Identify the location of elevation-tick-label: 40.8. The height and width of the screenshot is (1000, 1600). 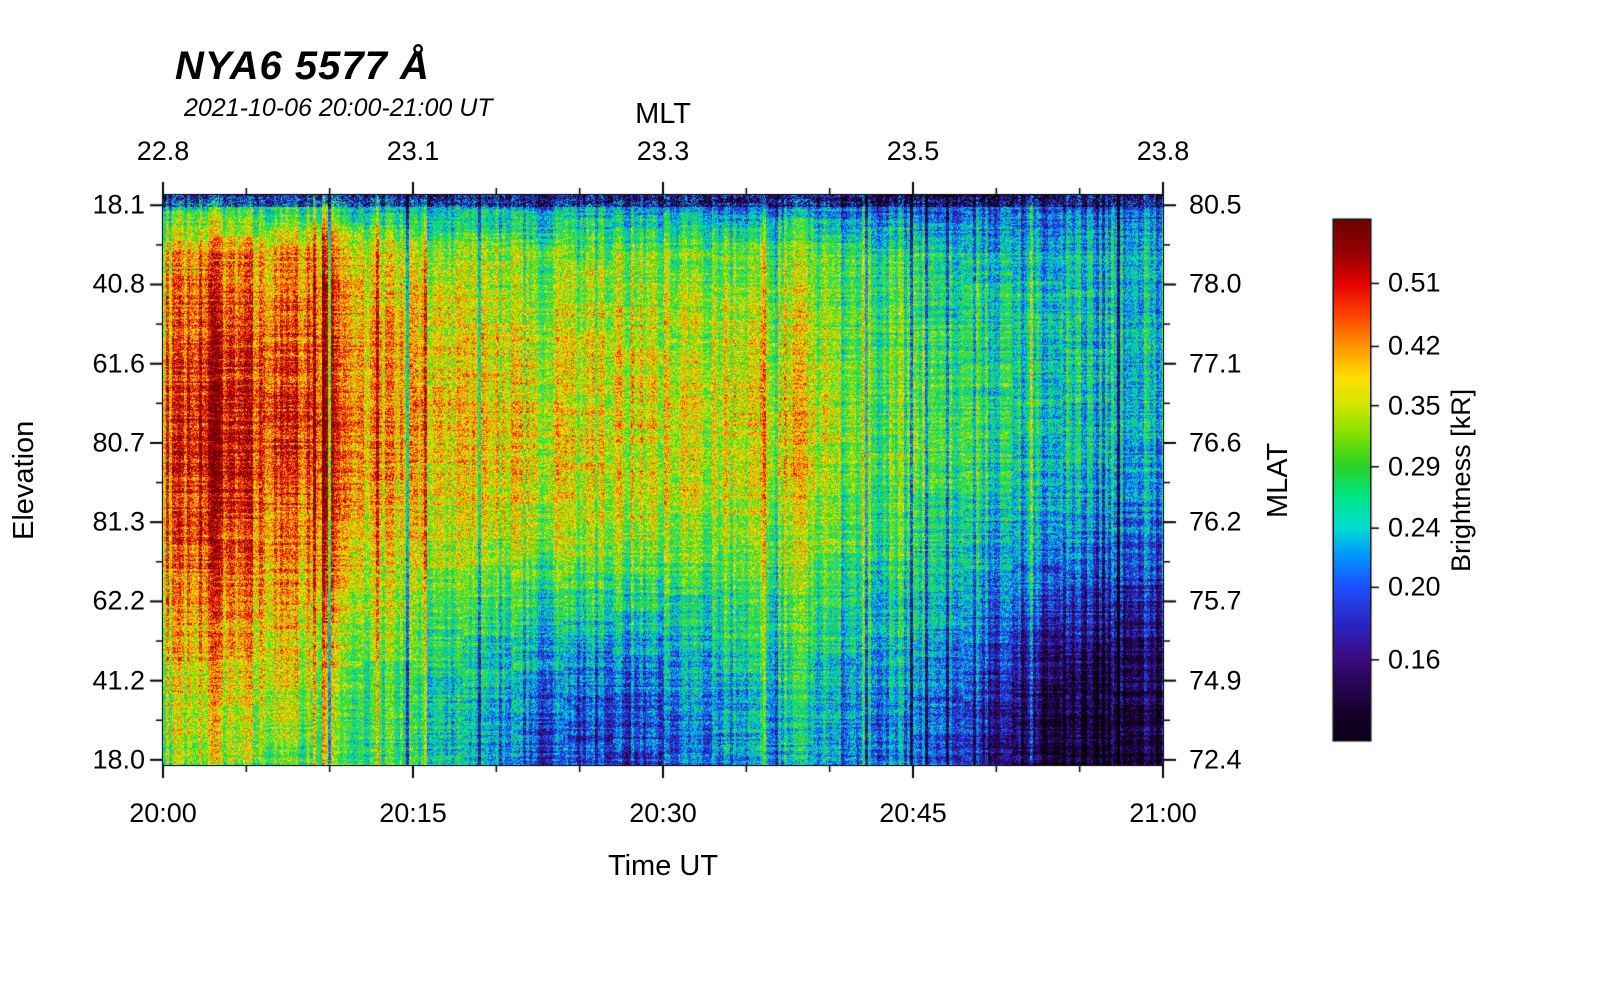
(118, 283).